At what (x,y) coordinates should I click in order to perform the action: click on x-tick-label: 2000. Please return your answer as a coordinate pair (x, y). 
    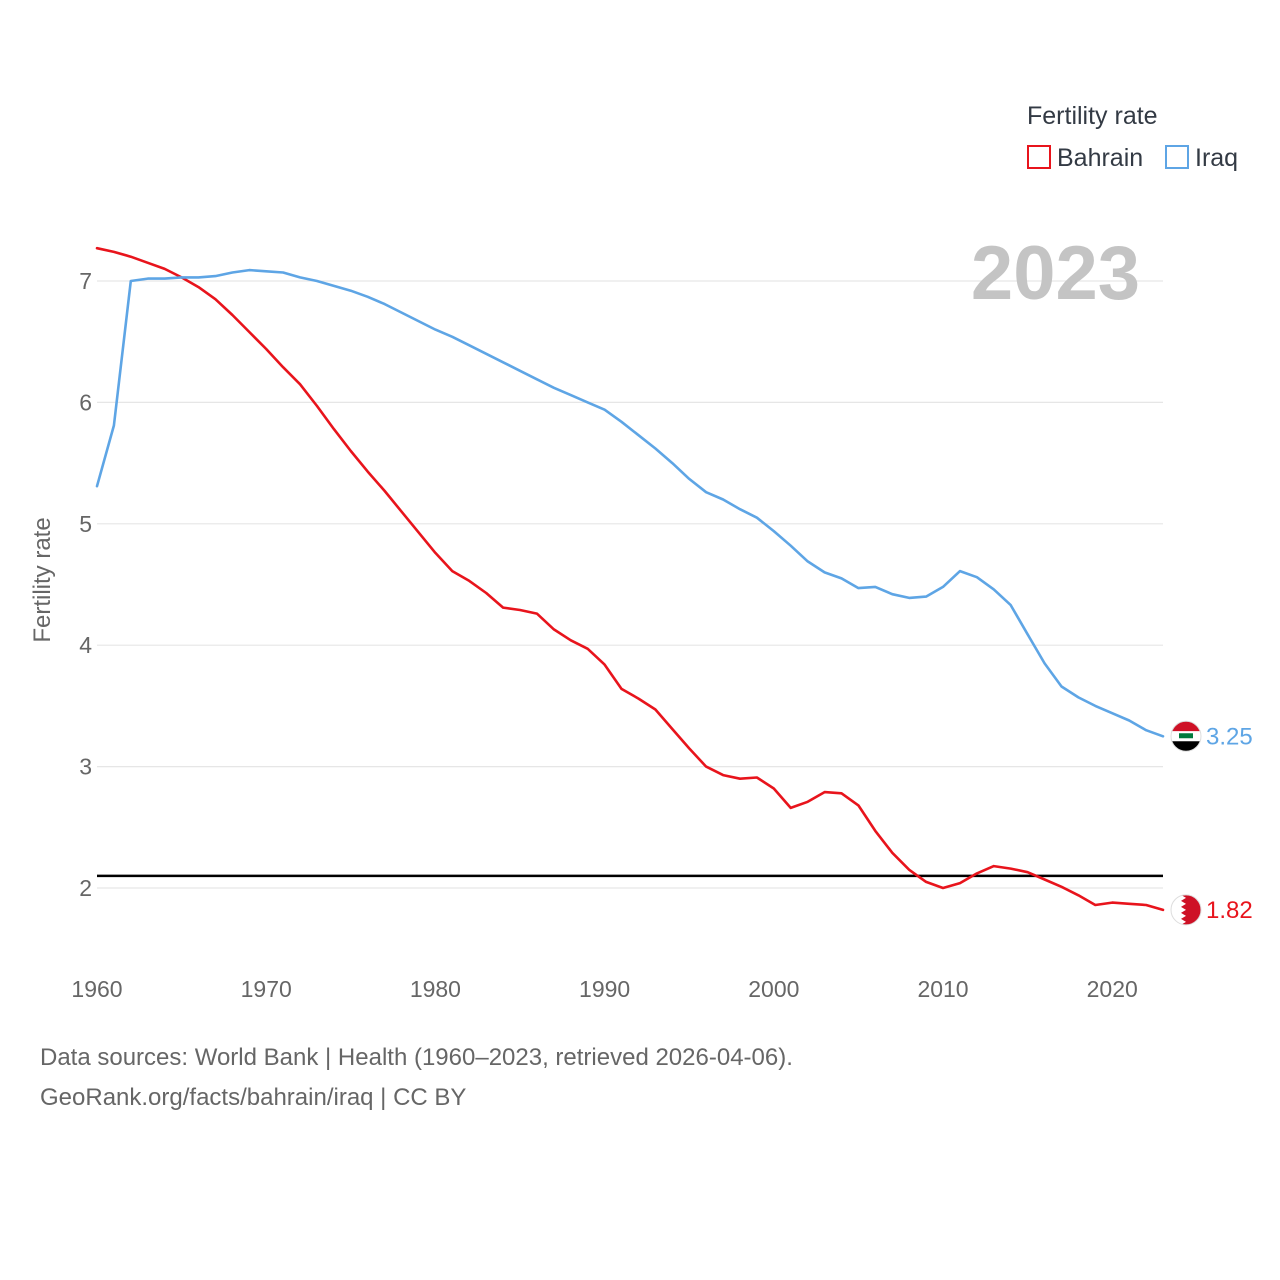
    Looking at the image, I should click on (773, 989).